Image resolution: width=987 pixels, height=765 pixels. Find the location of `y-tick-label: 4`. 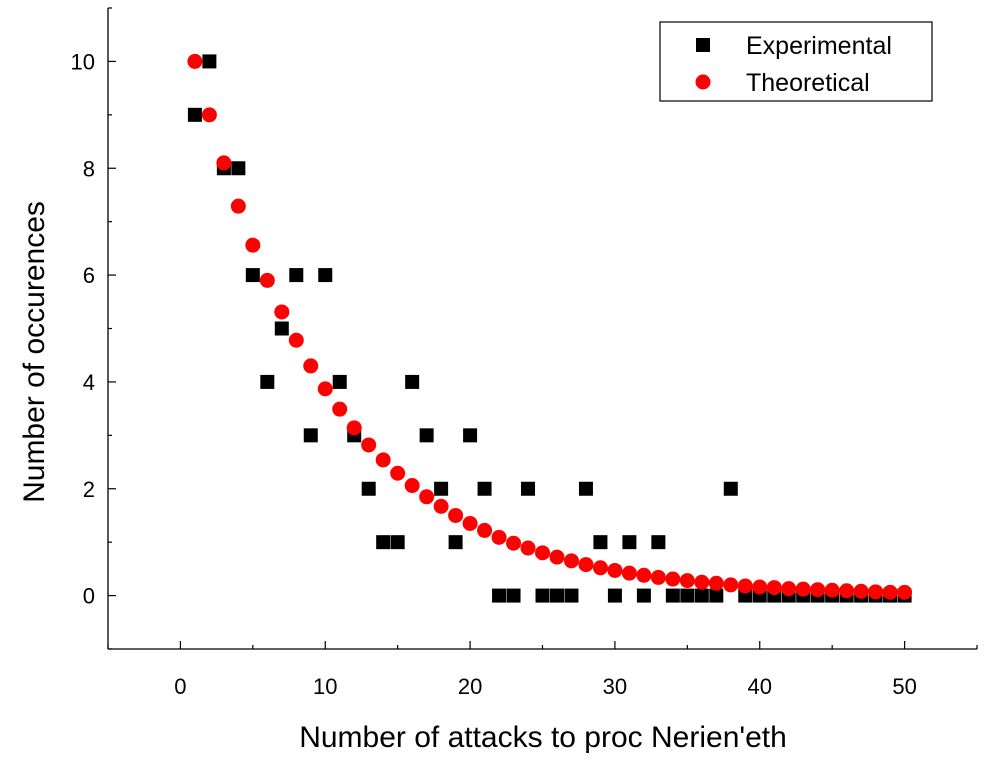

y-tick-label: 4 is located at coordinates (89, 382).